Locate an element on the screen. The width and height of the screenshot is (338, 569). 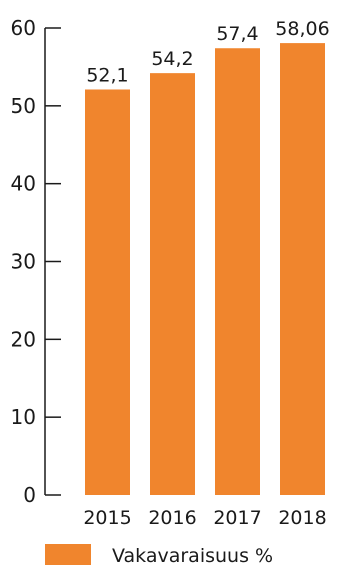
x-tick-label: 2017 is located at coordinates (237, 518).